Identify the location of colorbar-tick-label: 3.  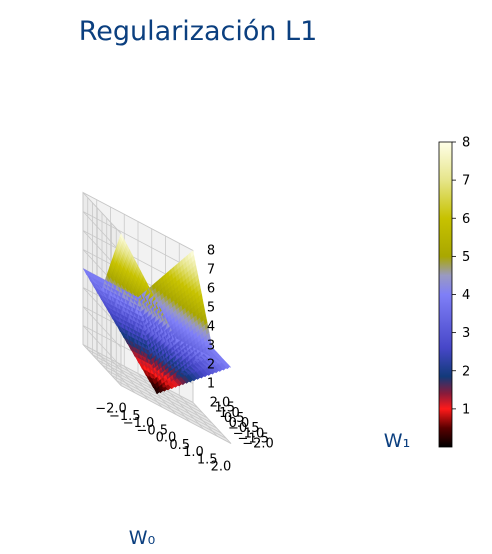
(466, 333).